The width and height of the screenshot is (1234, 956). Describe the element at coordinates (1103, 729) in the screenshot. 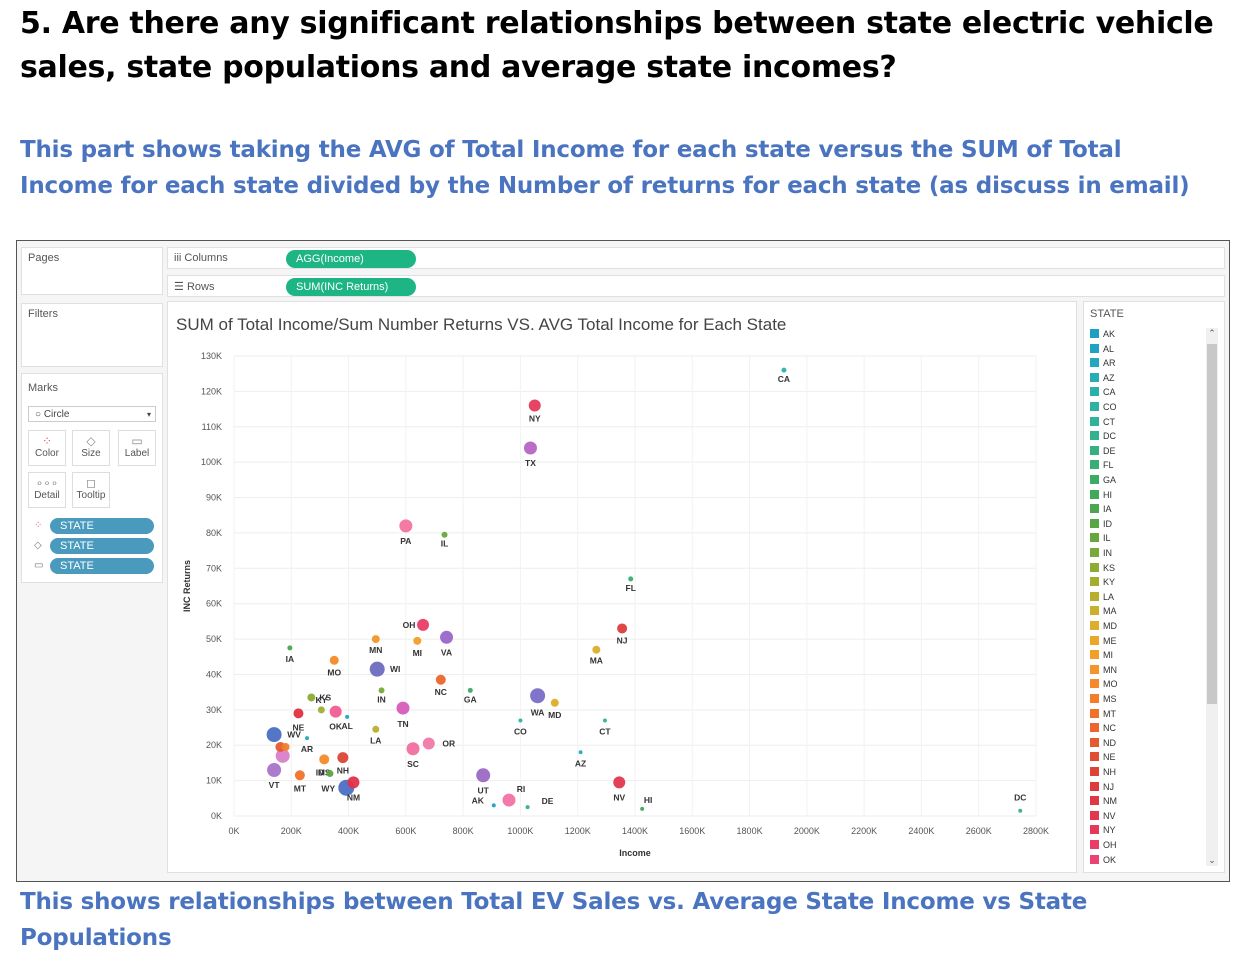

I see `legend-item: NC` at that location.